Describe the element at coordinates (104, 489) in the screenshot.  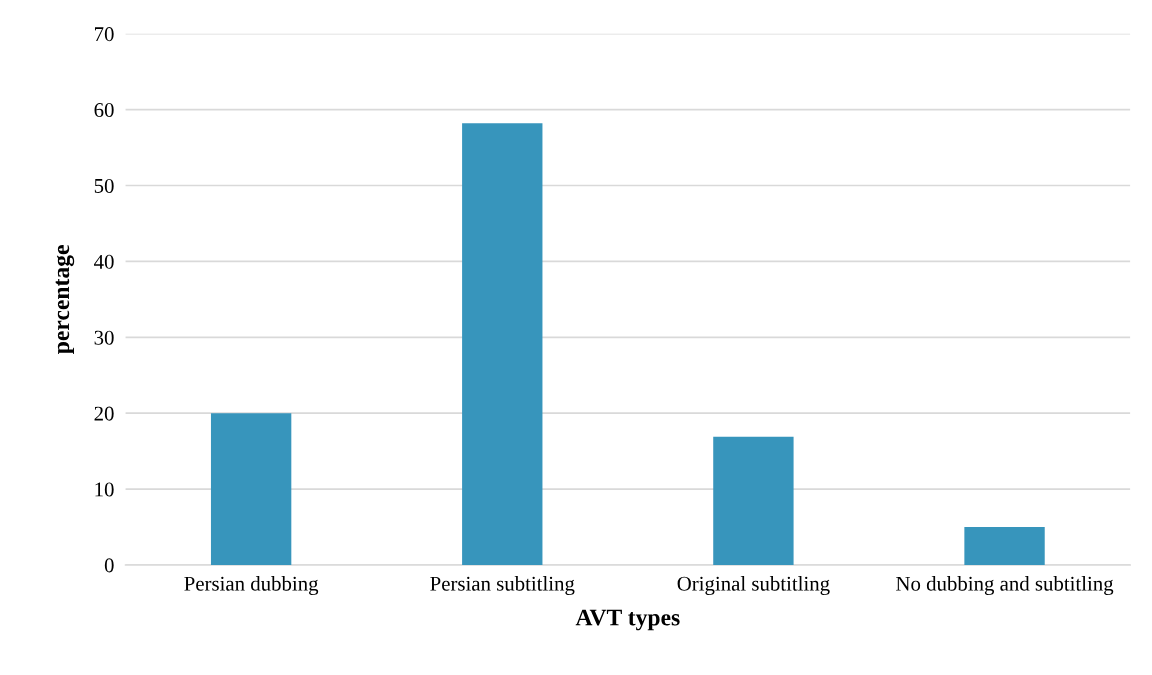
I see `y-tick-label: 10` at that location.